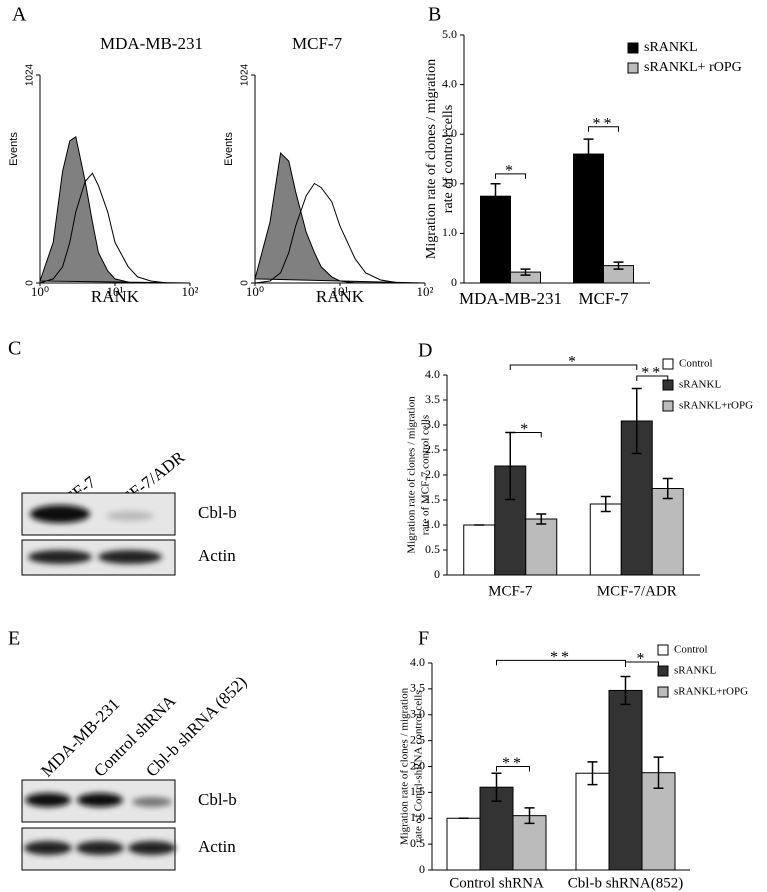 The width and height of the screenshot is (767, 892). I want to click on panel-letter: B, so click(434, 15).